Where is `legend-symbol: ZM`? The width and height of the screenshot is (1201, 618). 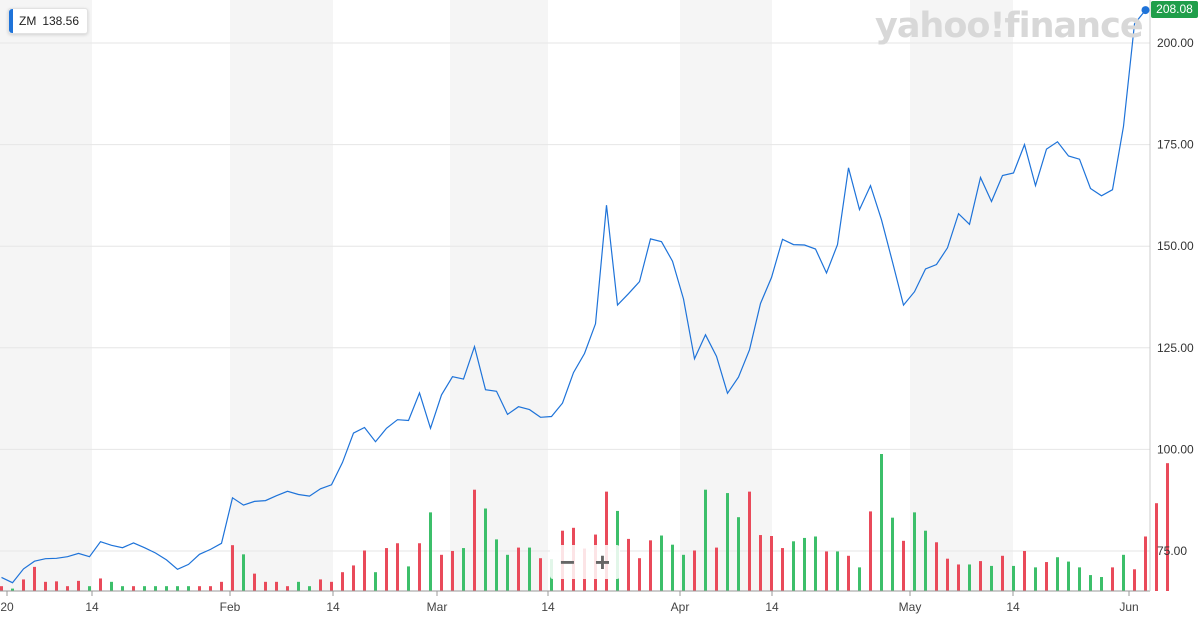
legend-symbol: ZM is located at coordinates (28, 21).